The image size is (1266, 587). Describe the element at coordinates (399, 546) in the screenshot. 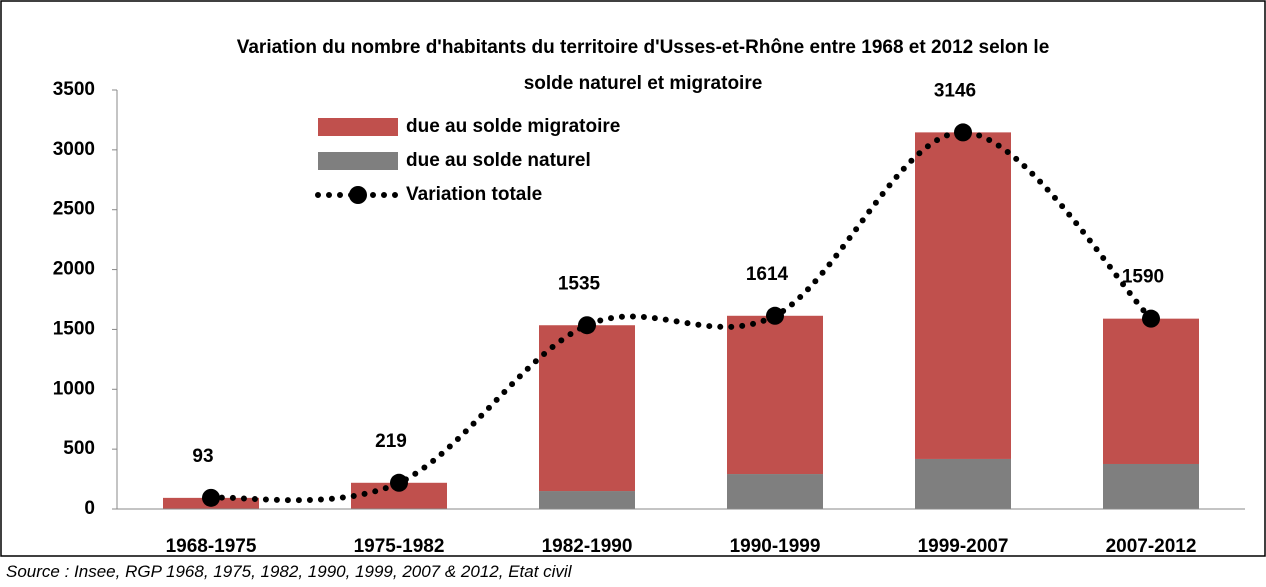

I see `x-tick-label: 1975-1982` at that location.